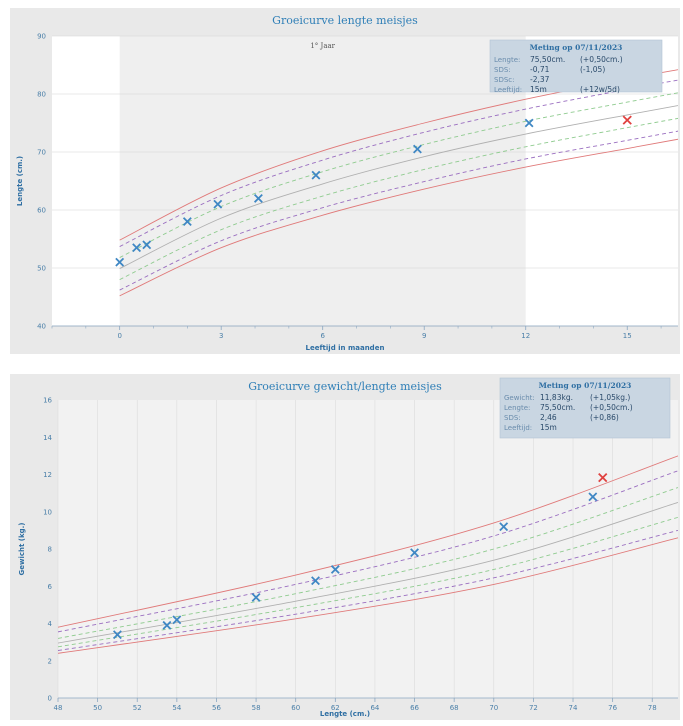 This screenshot has width=683, height=726. Describe the element at coordinates (50, 699) in the screenshot. I see `y-tick-label: 0` at that location.